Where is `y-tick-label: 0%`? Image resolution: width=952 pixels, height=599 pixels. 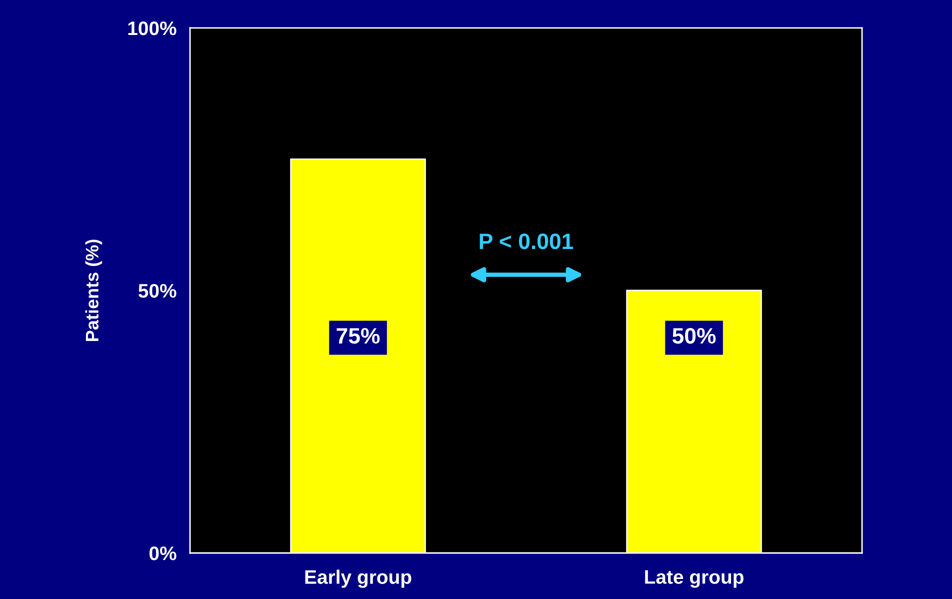 y-tick-label: 0% is located at coordinates (162, 553).